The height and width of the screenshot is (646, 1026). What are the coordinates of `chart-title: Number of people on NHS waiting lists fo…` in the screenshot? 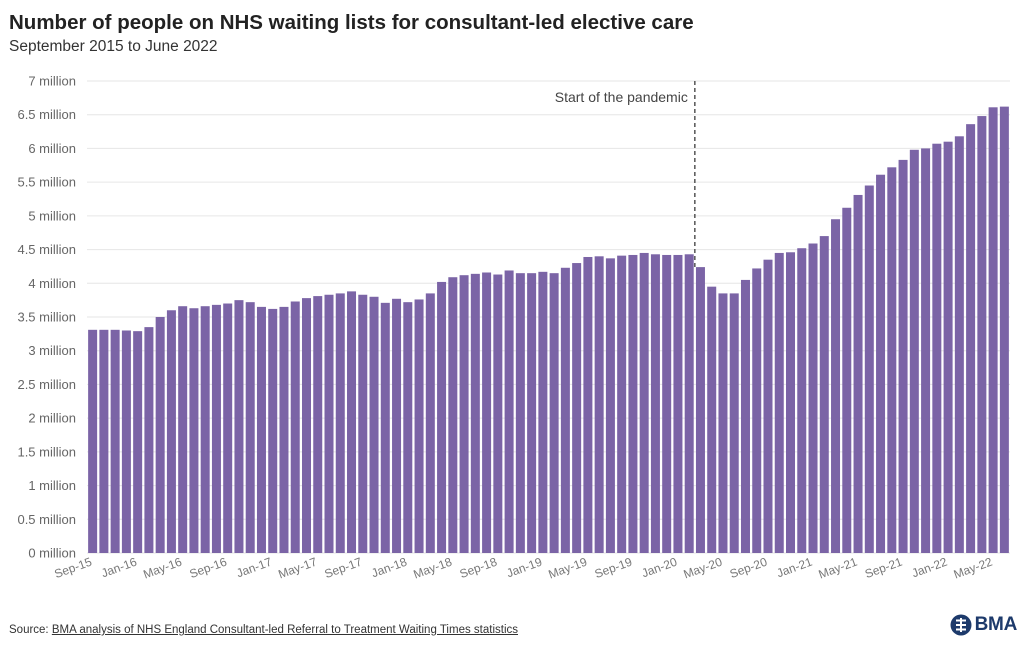 It's located at (351, 22).